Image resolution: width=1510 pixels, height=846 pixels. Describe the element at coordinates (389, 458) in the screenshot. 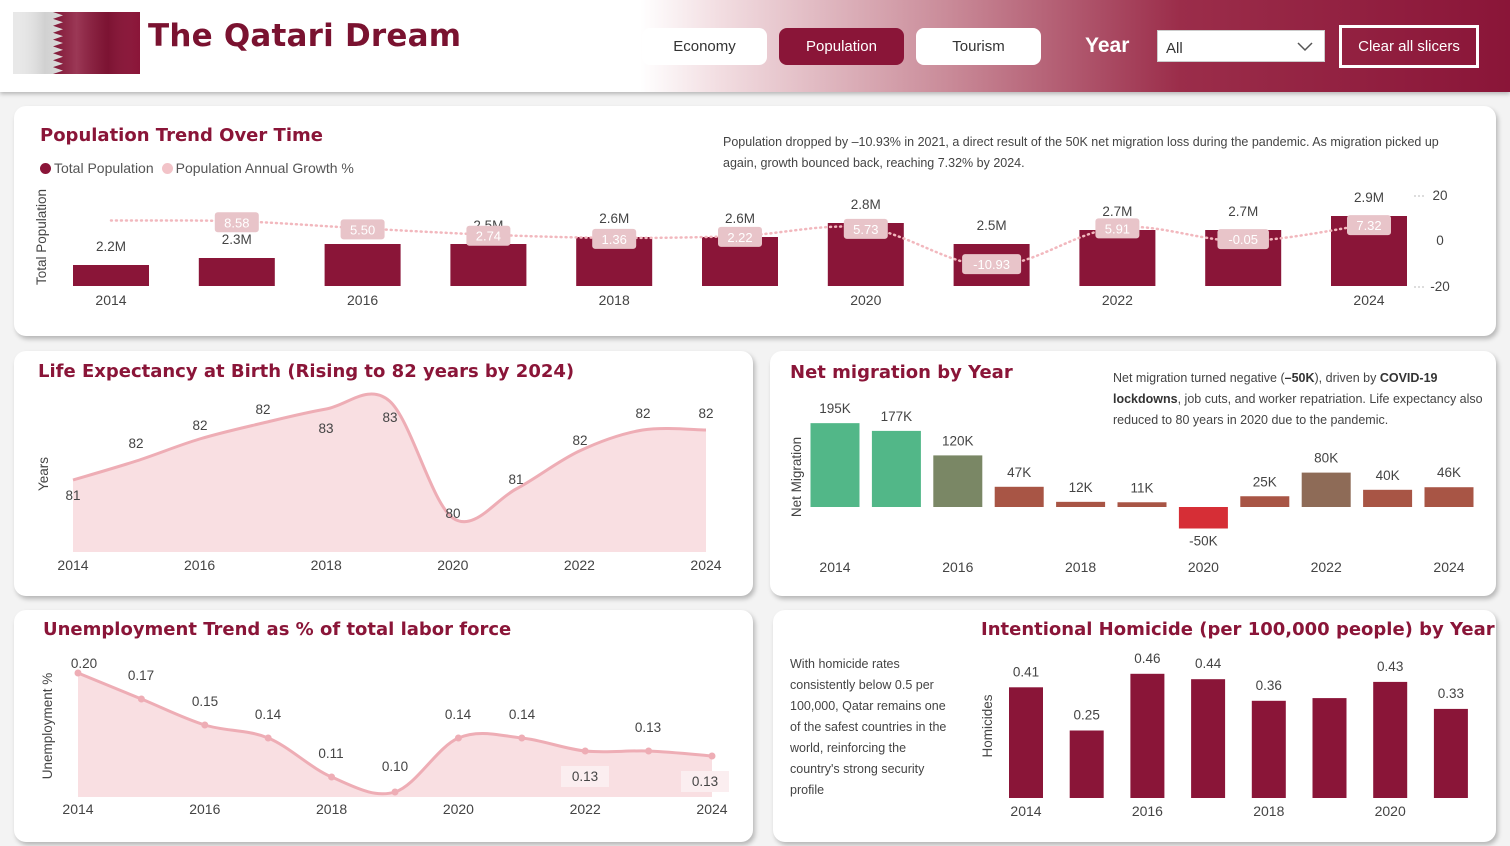

I see `life-line` at that location.